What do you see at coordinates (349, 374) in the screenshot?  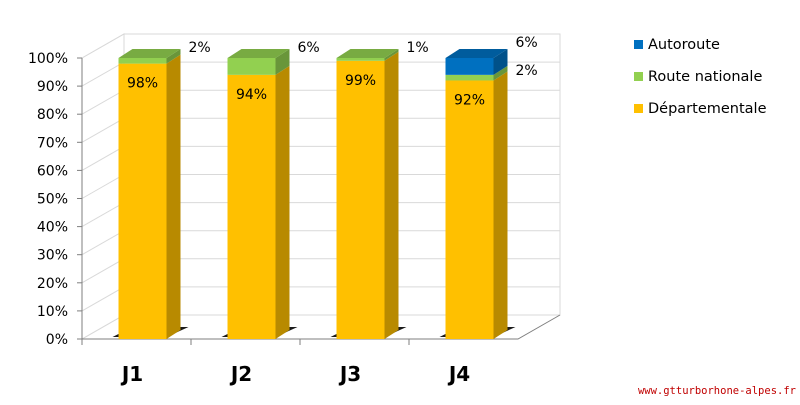 I see `x-category-label: J3` at bounding box center [349, 374].